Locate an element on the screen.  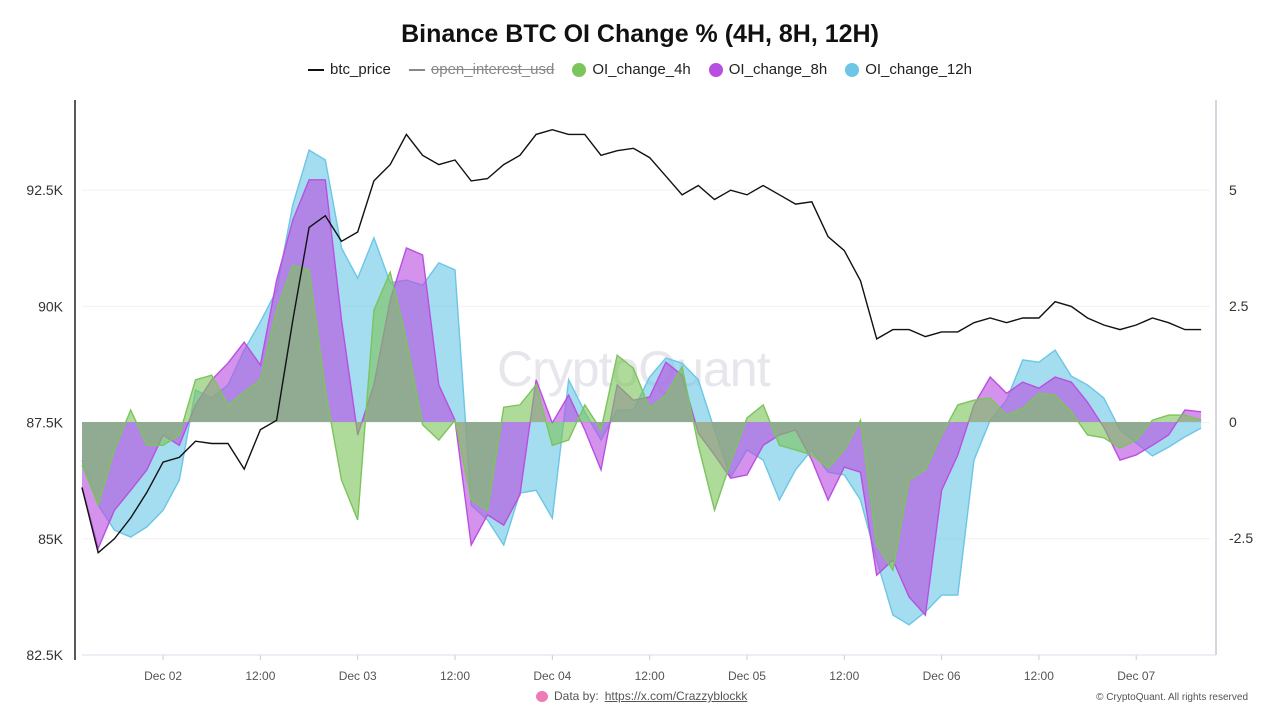
chart-title: Binance BTC OI Change % (4H, 8H, 12H) is located at coordinates (640, 34).